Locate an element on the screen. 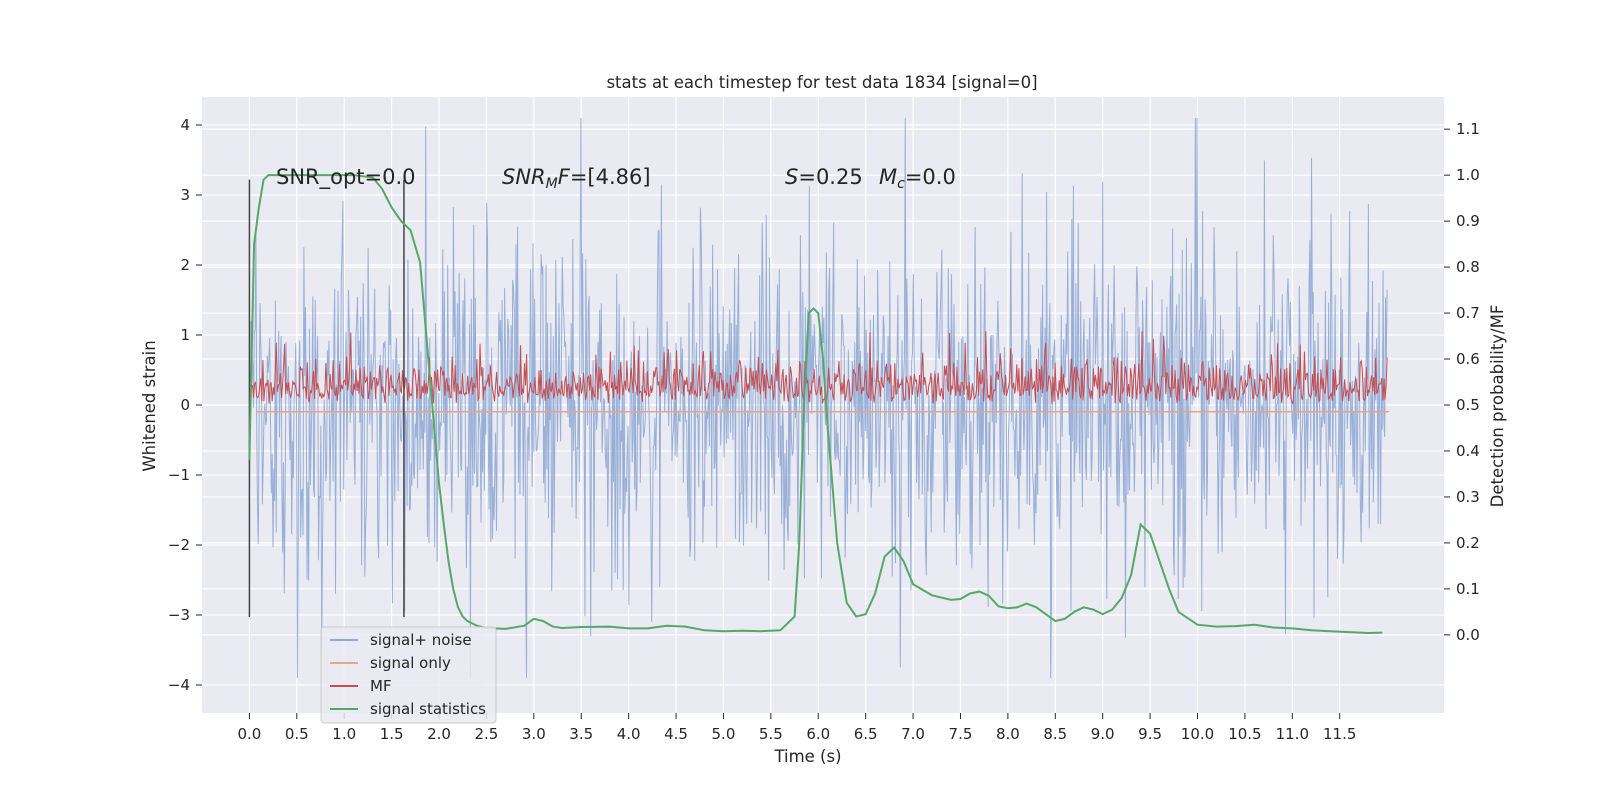 The width and height of the screenshot is (1600, 800). legend-box is located at coordinates (408, 675).